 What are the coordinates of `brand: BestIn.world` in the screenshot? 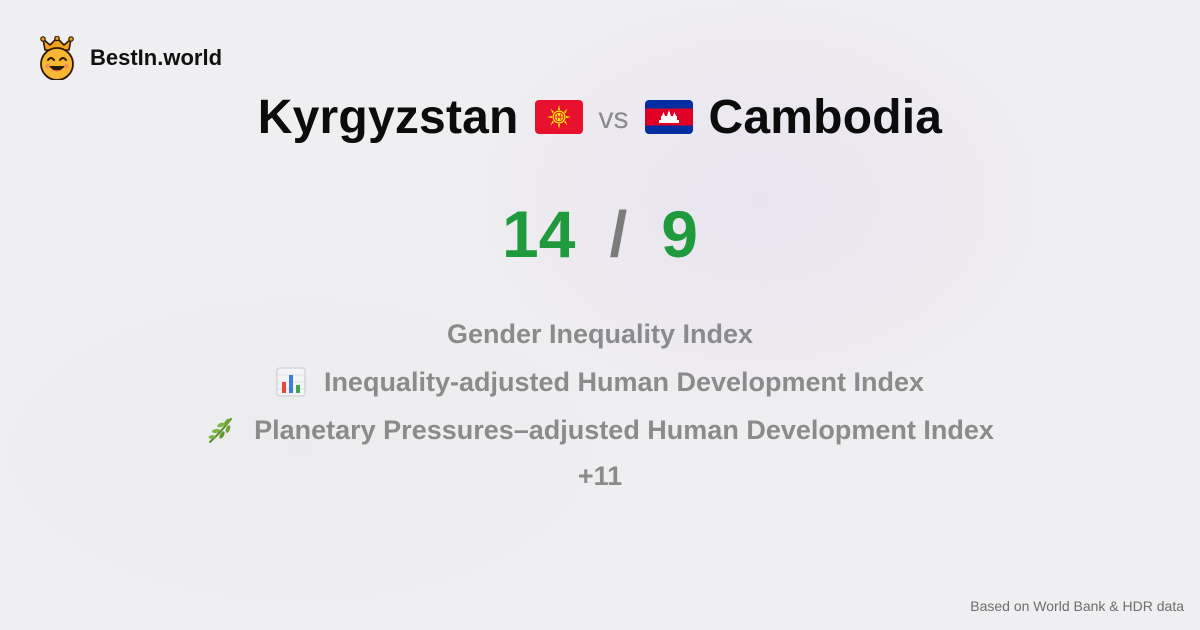 It's located at (130, 58).